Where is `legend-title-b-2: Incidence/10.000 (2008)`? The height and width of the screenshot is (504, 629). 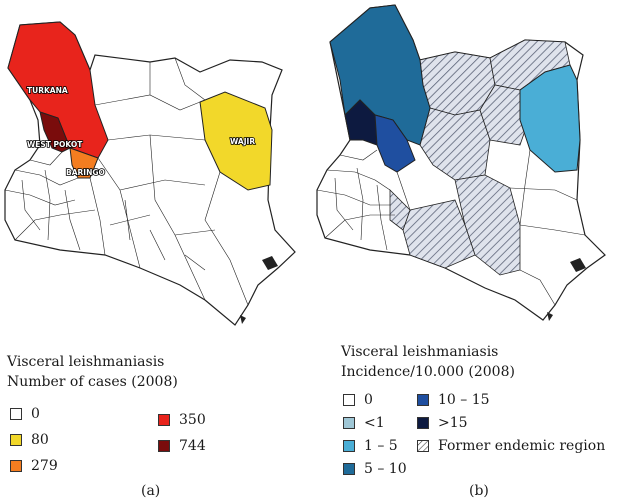
legend-title-b-2: Incidence/10.000 (2008) is located at coordinates (428, 372).